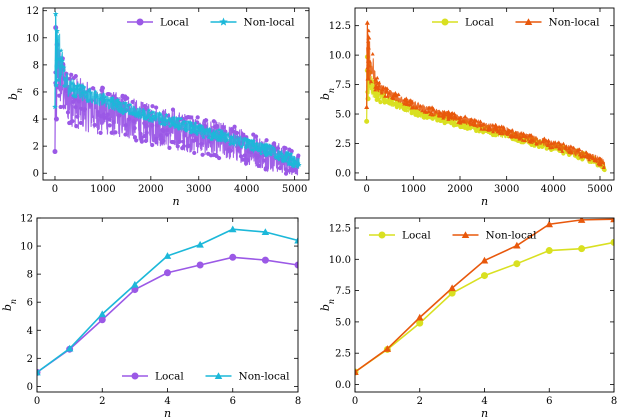 Image resolution: width=621 pixels, height=420 pixels. I want to click on legend-item: Local, so click(158, 23).